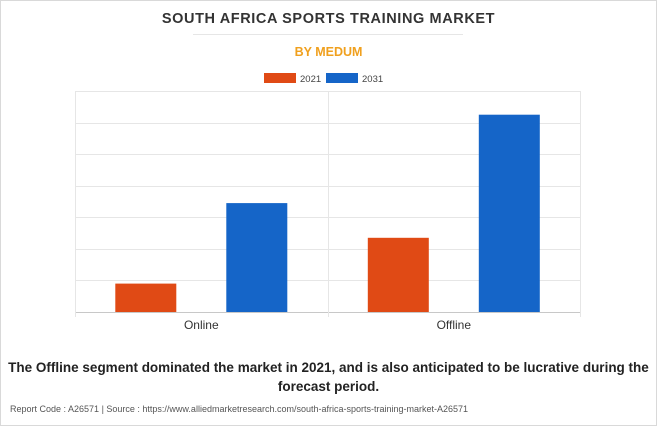 The image size is (657, 426). What do you see at coordinates (509, 213) in the screenshot?
I see `bar-offline-2031` at bounding box center [509, 213].